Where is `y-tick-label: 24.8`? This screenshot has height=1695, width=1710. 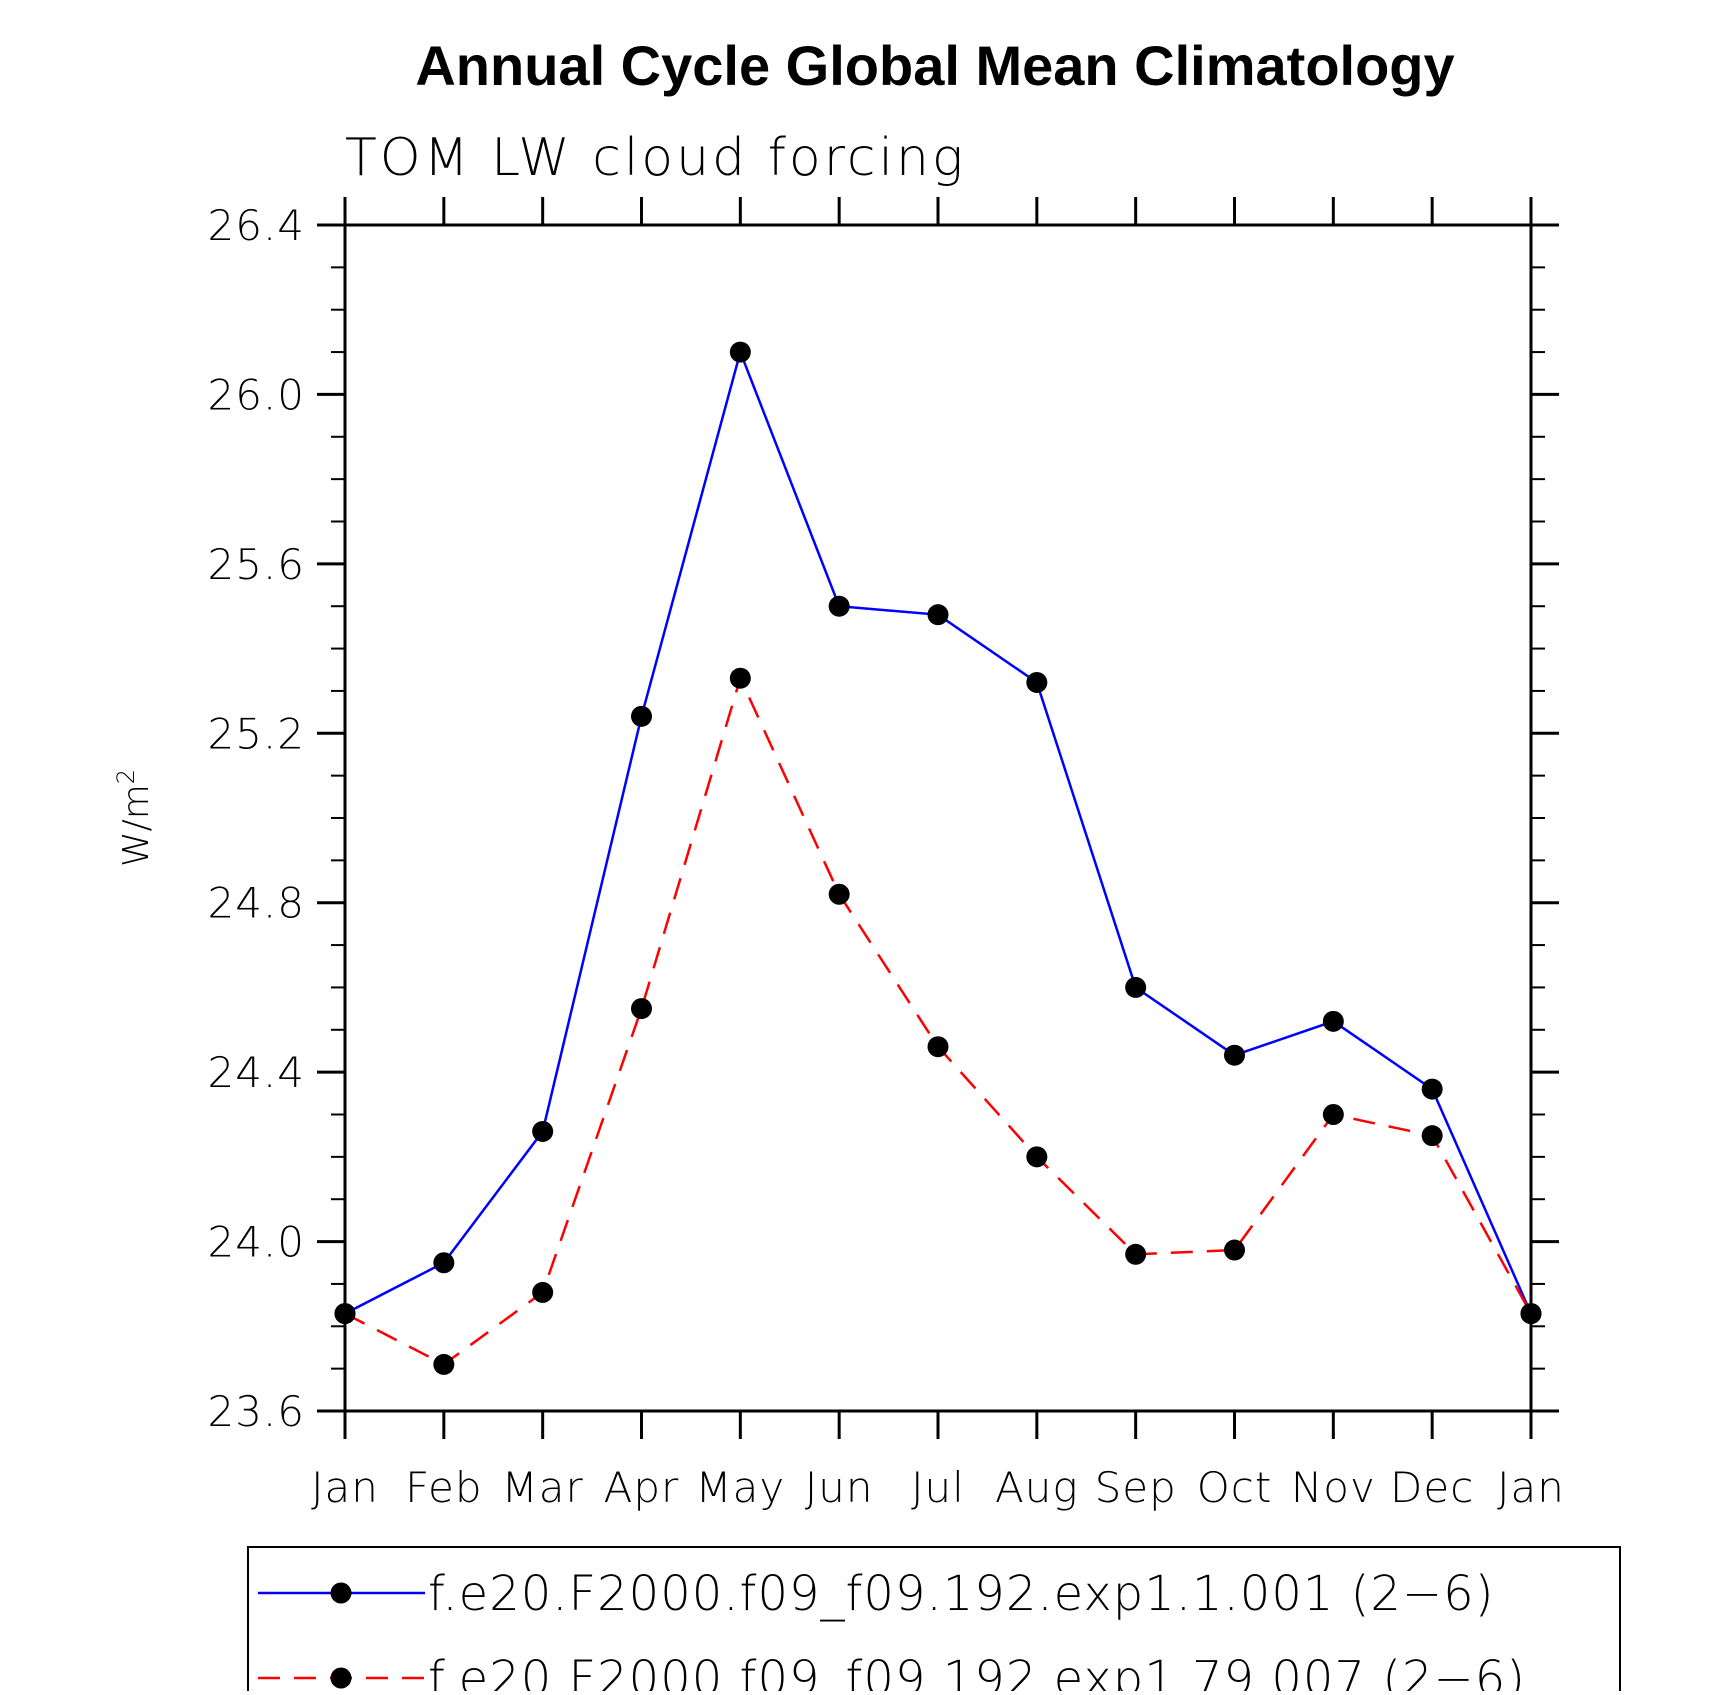
y-tick-label: 24.8 is located at coordinates (256, 903).